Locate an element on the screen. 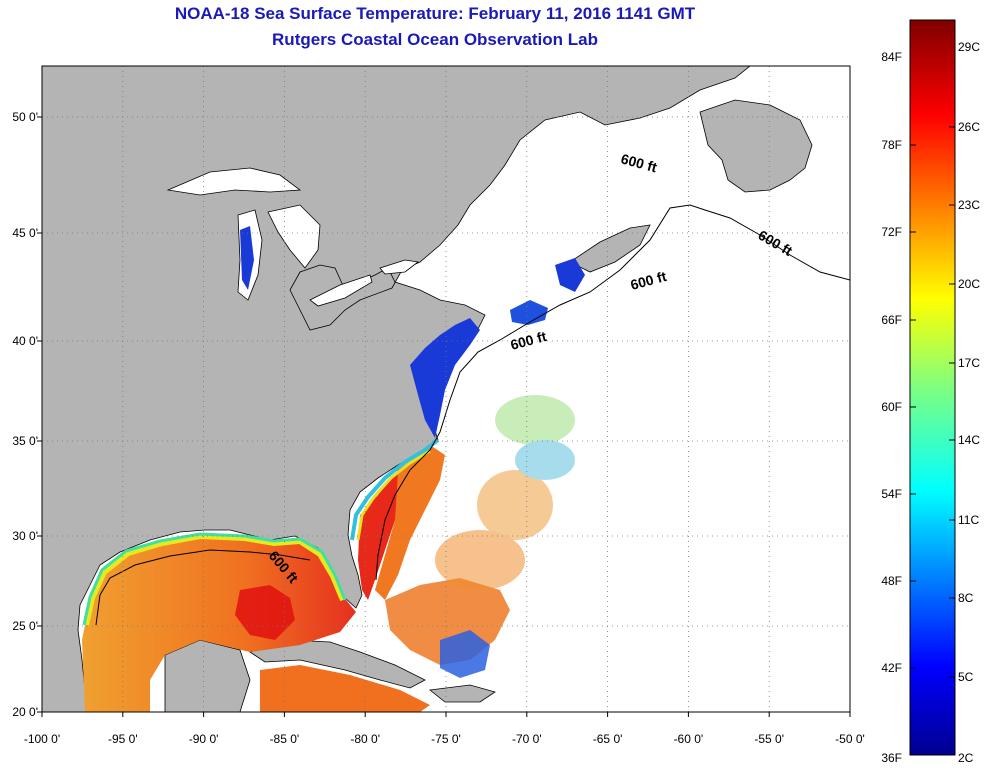 The width and height of the screenshot is (984, 770). sst-lake-michigan-blue is located at coordinates (247, 258).